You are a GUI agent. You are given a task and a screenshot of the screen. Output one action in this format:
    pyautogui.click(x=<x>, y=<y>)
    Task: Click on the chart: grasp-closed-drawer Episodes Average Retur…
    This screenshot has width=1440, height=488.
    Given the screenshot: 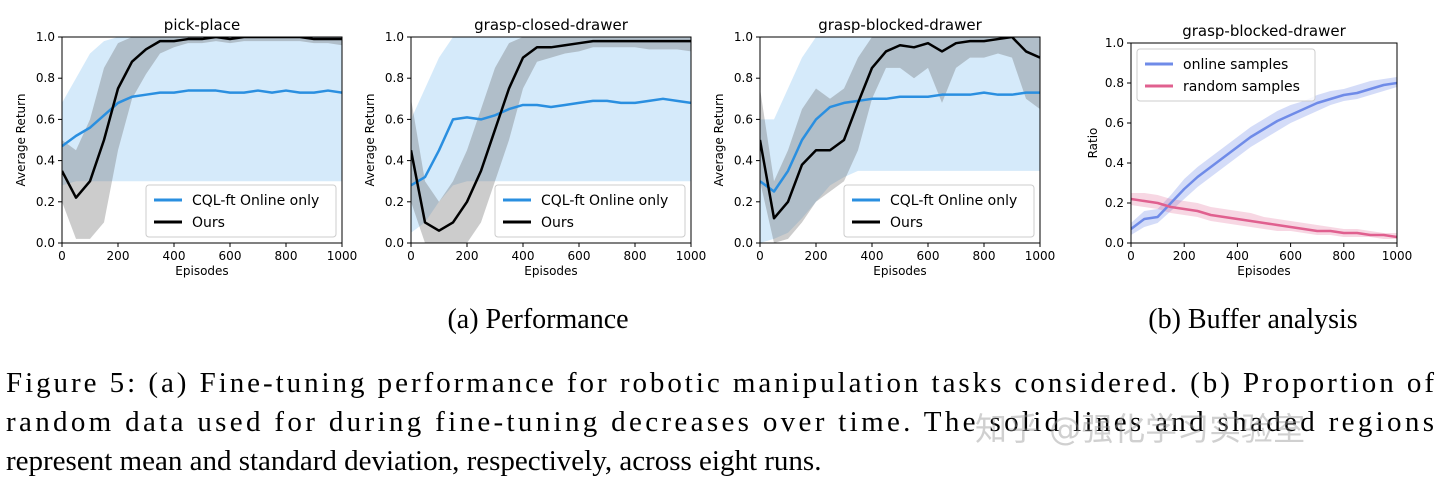 What is the action you would take?
    pyautogui.click(x=534, y=147)
    